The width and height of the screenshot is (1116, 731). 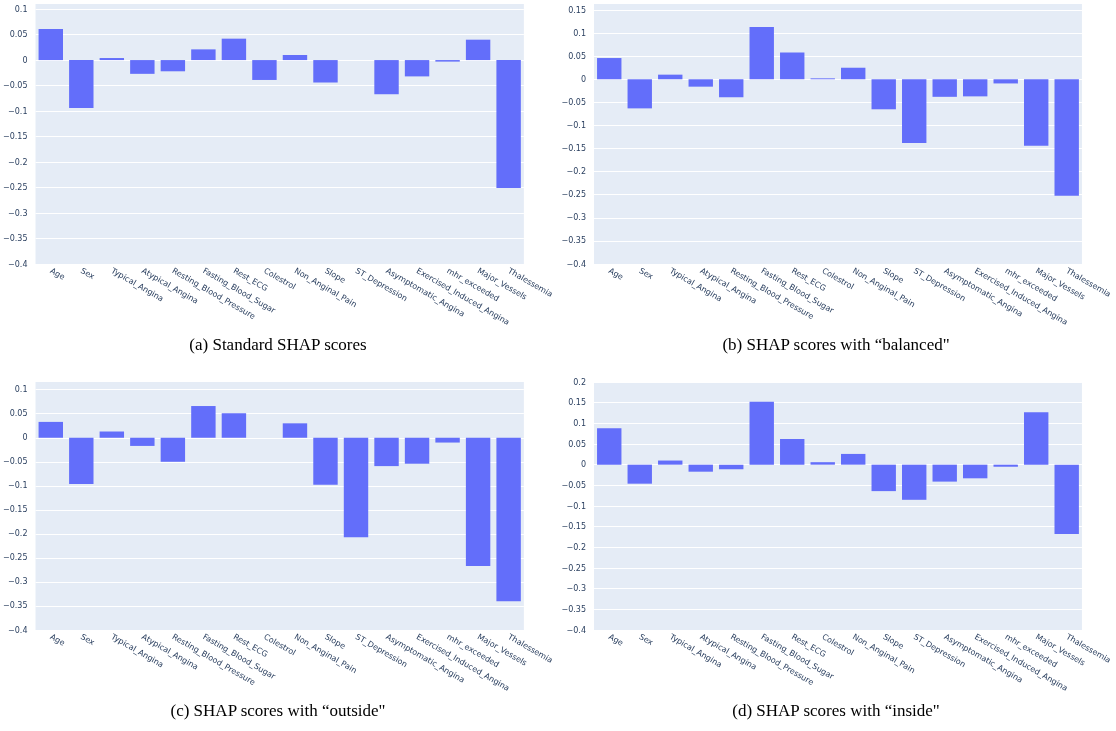 What do you see at coordinates (278, 344) in the screenshot?
I see `text: (a) Standard SHAP scores` at bounding box center [278, 344].